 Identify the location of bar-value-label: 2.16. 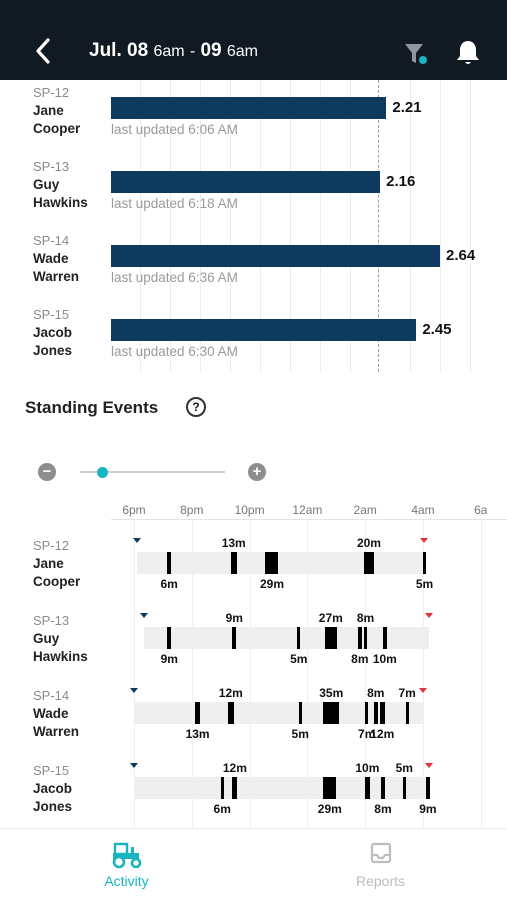
(401, 181).